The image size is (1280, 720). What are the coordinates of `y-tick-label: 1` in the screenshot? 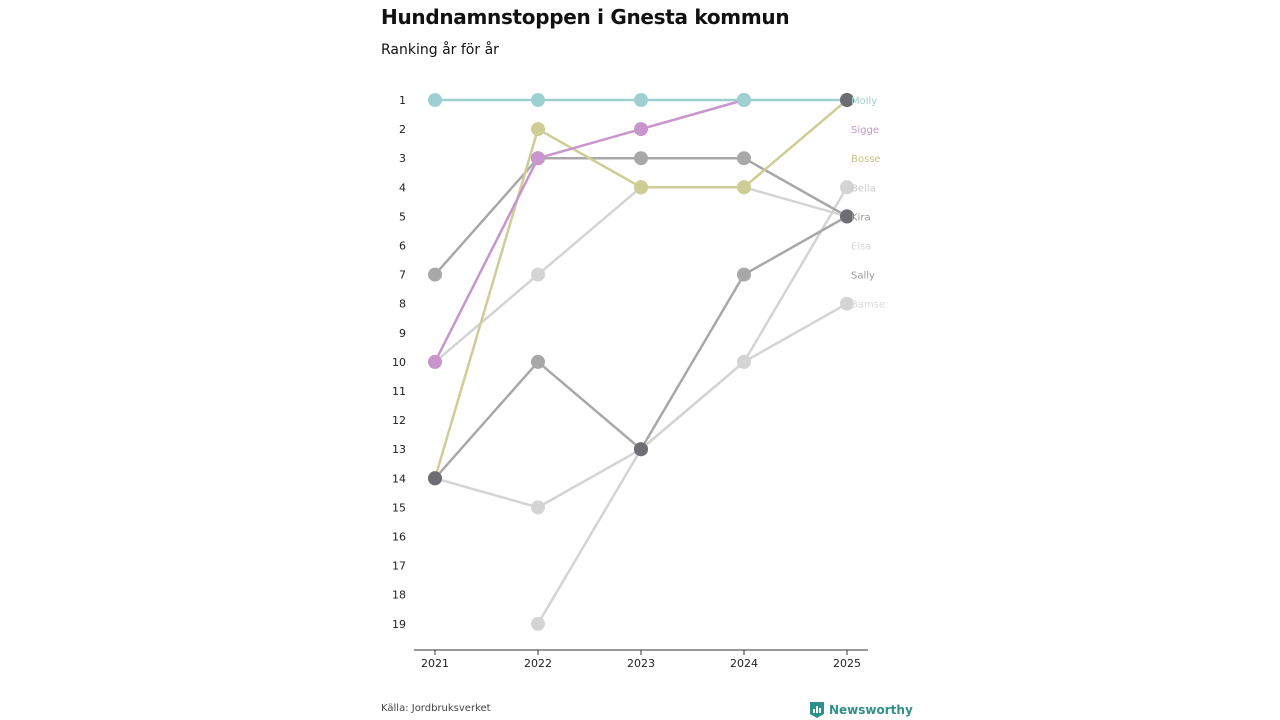 It's located at (402, 100).